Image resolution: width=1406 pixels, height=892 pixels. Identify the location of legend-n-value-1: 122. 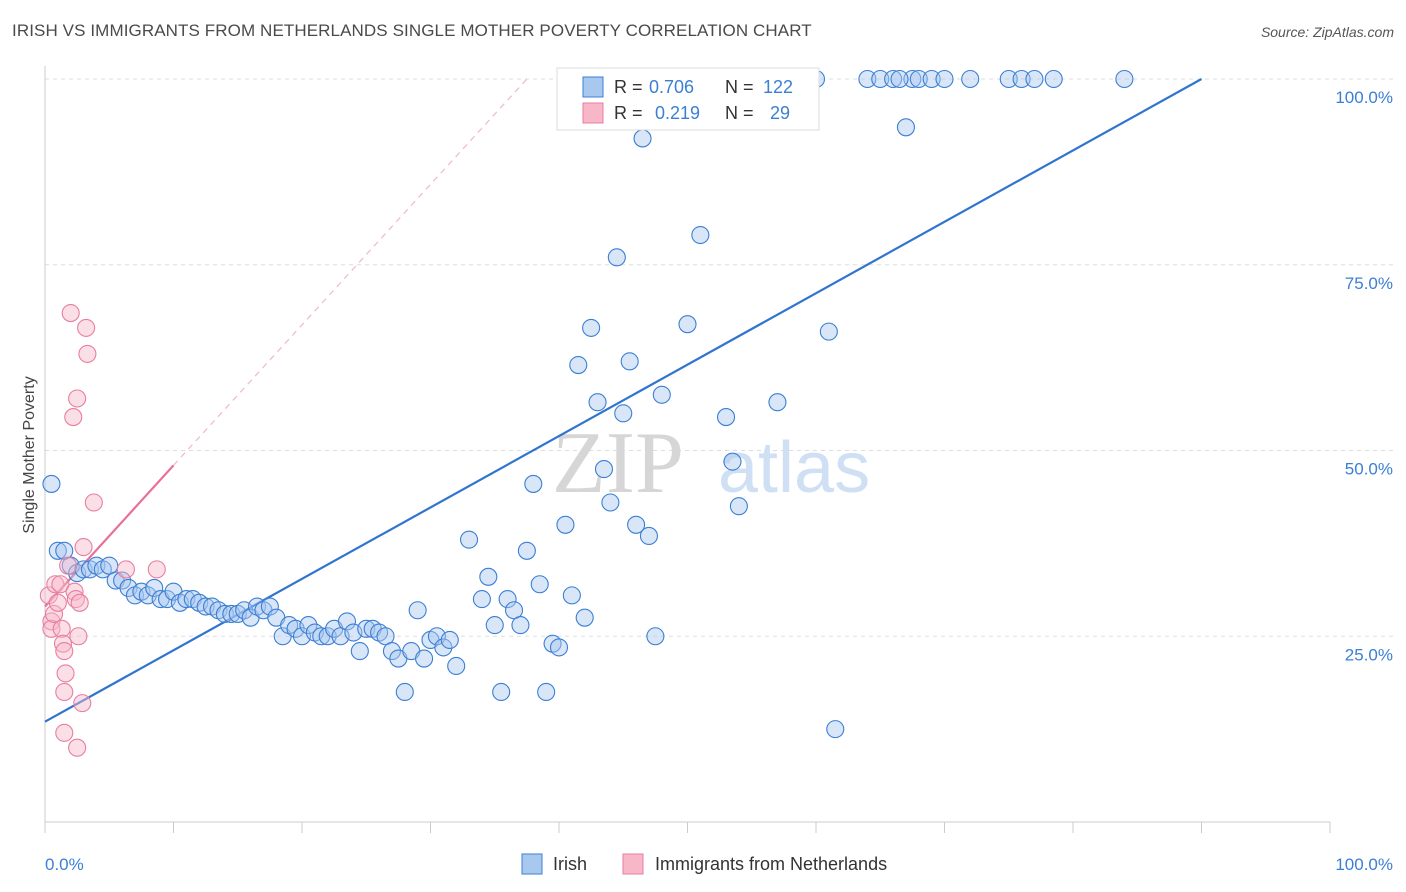
(778, 87).